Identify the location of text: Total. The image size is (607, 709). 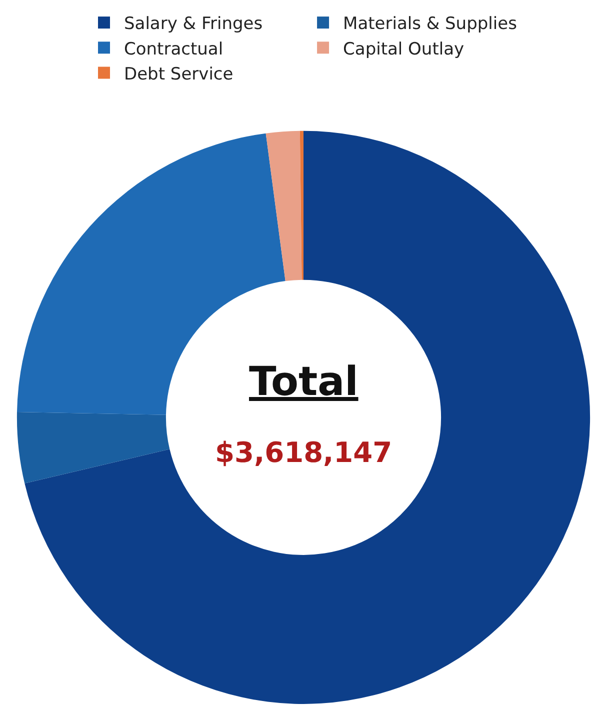
(303, 382).